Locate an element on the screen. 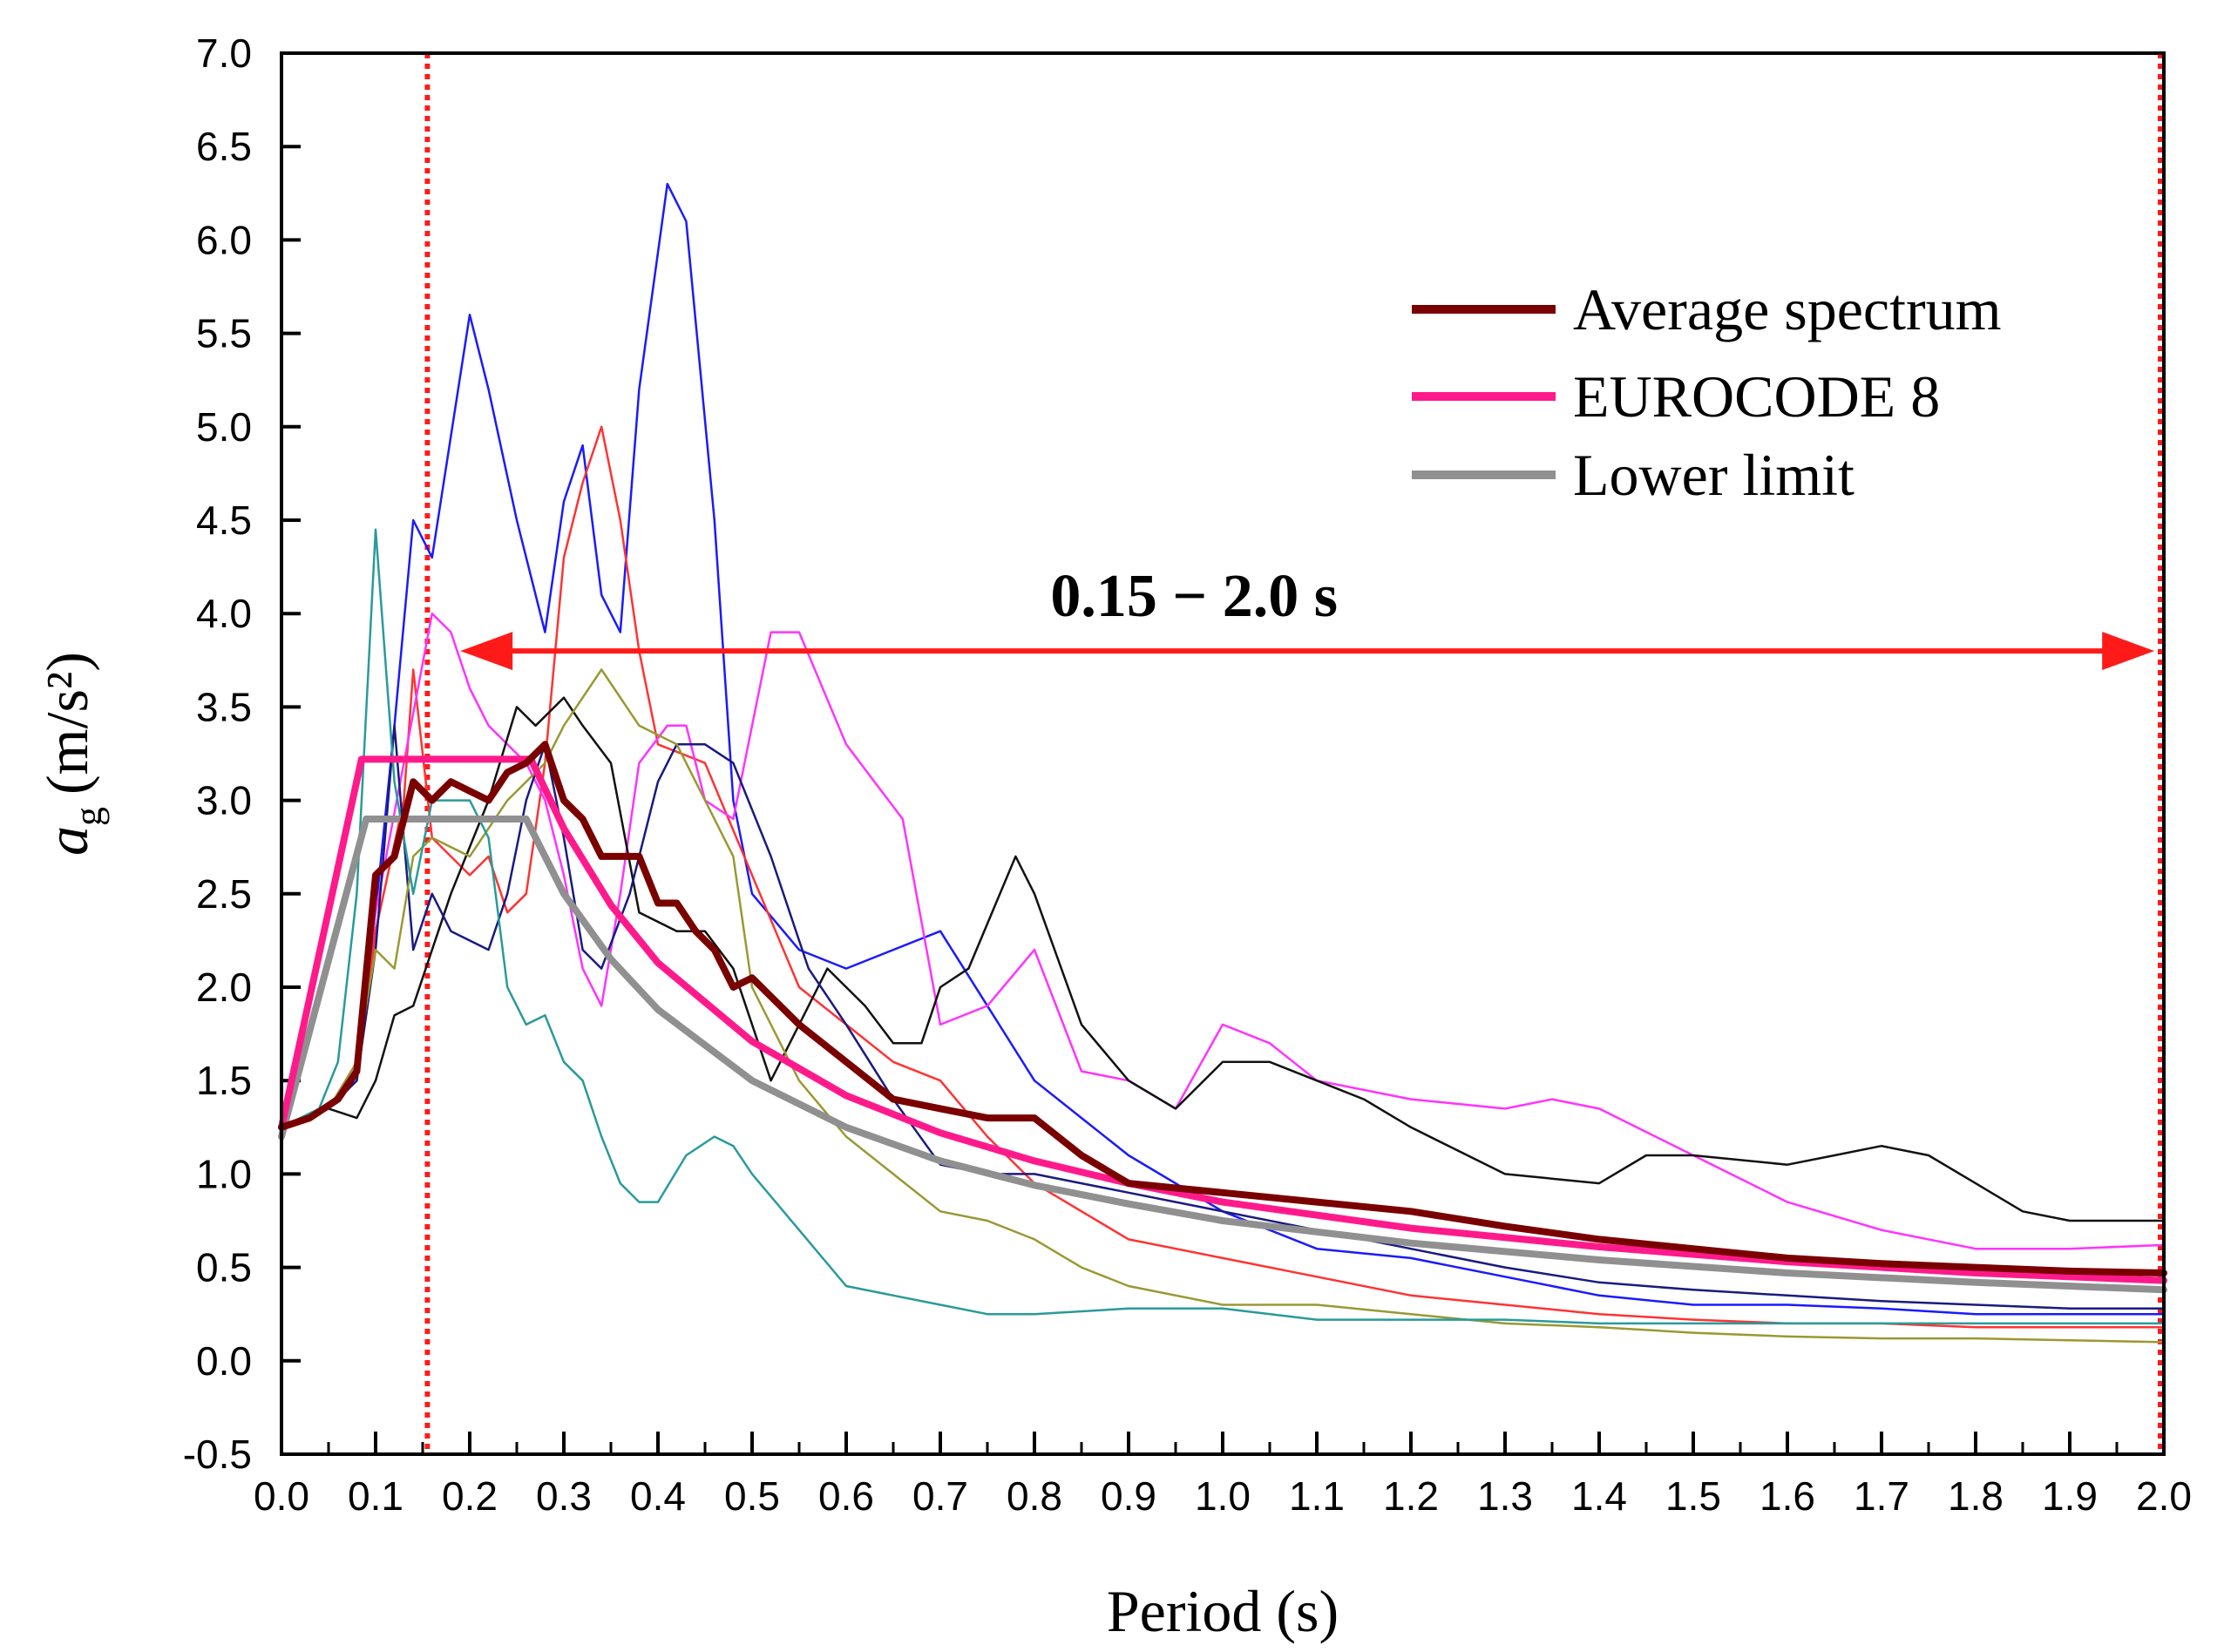  y-tick-label: 7.0 is located at coordinates (224, 53).